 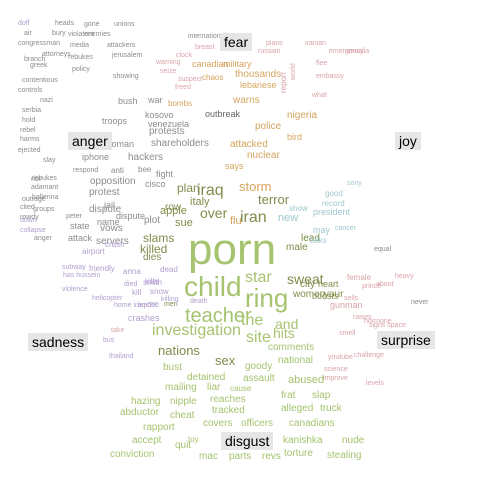 What do you see at coordinates (383, 249) in the screenshot?
I see `cloud-word: equal` at bounding box center [383, 249].